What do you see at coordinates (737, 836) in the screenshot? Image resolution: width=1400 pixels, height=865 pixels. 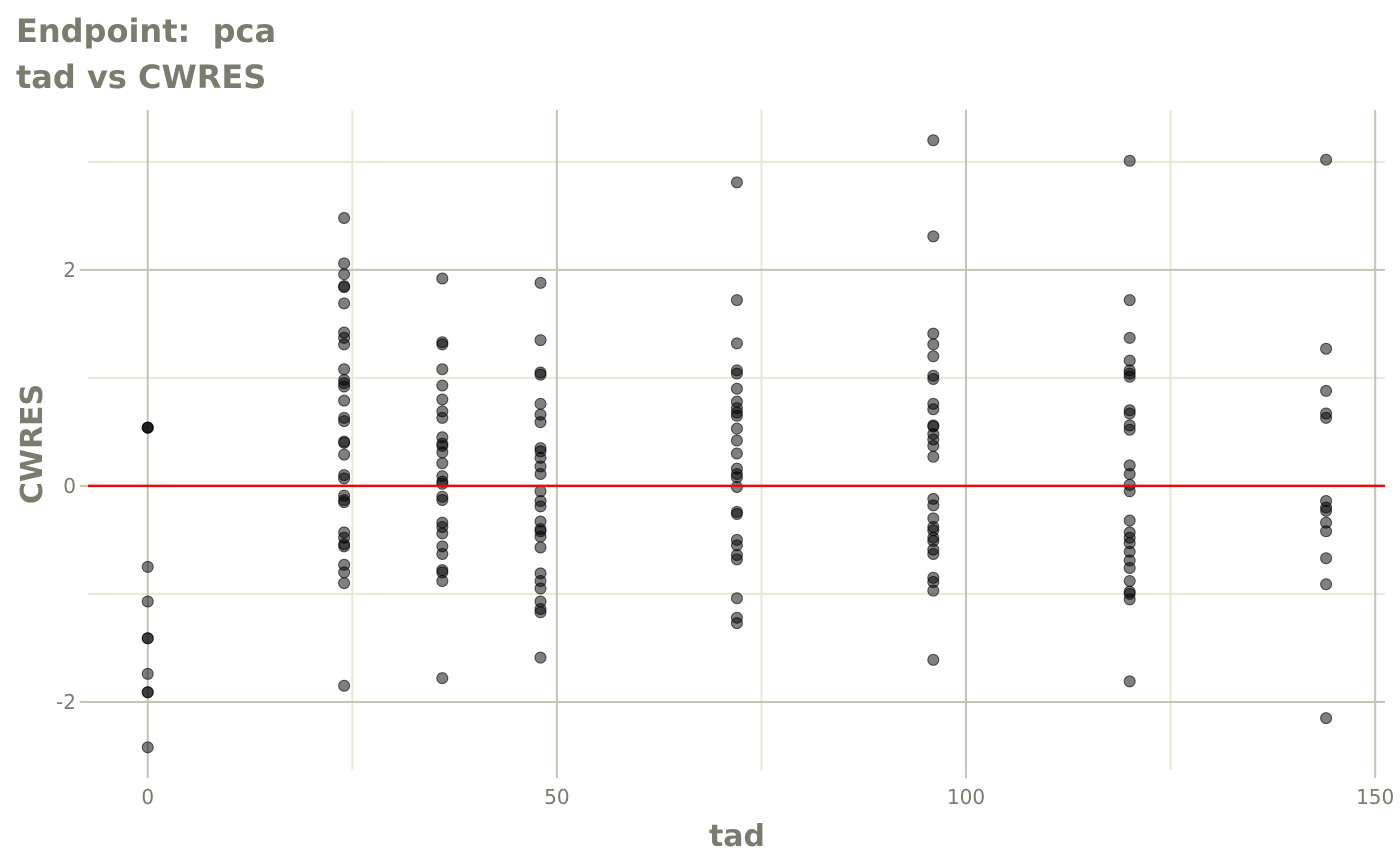 I see `x-axis-label: tad` at bounding box center [737, 836].